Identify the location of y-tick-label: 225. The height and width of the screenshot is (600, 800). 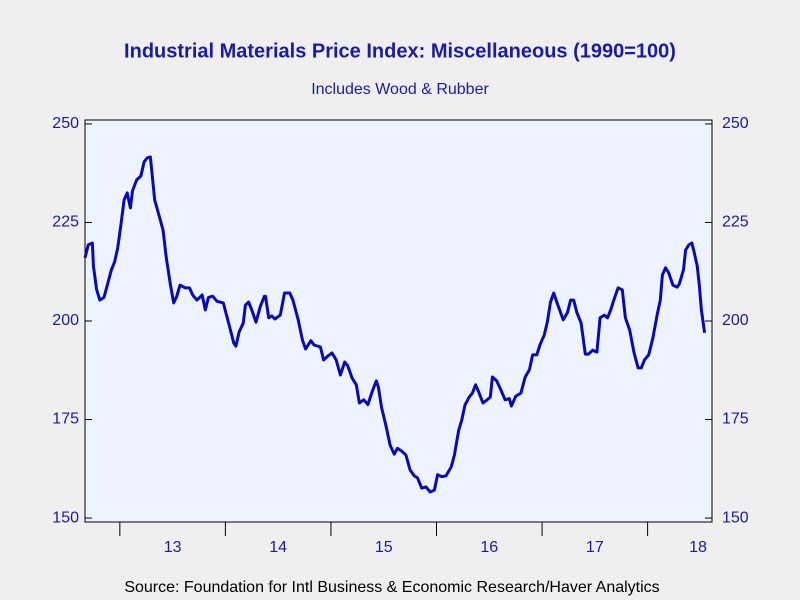
(65, 222).